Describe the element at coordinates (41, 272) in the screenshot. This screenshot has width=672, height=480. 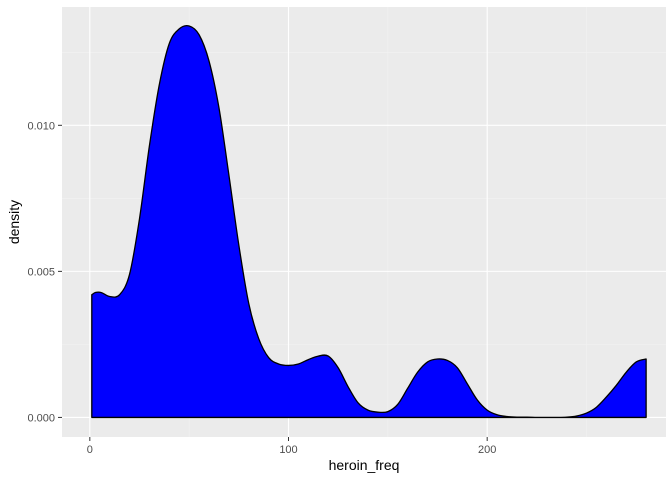
I see `y-tick-label: 0.005` at that location.